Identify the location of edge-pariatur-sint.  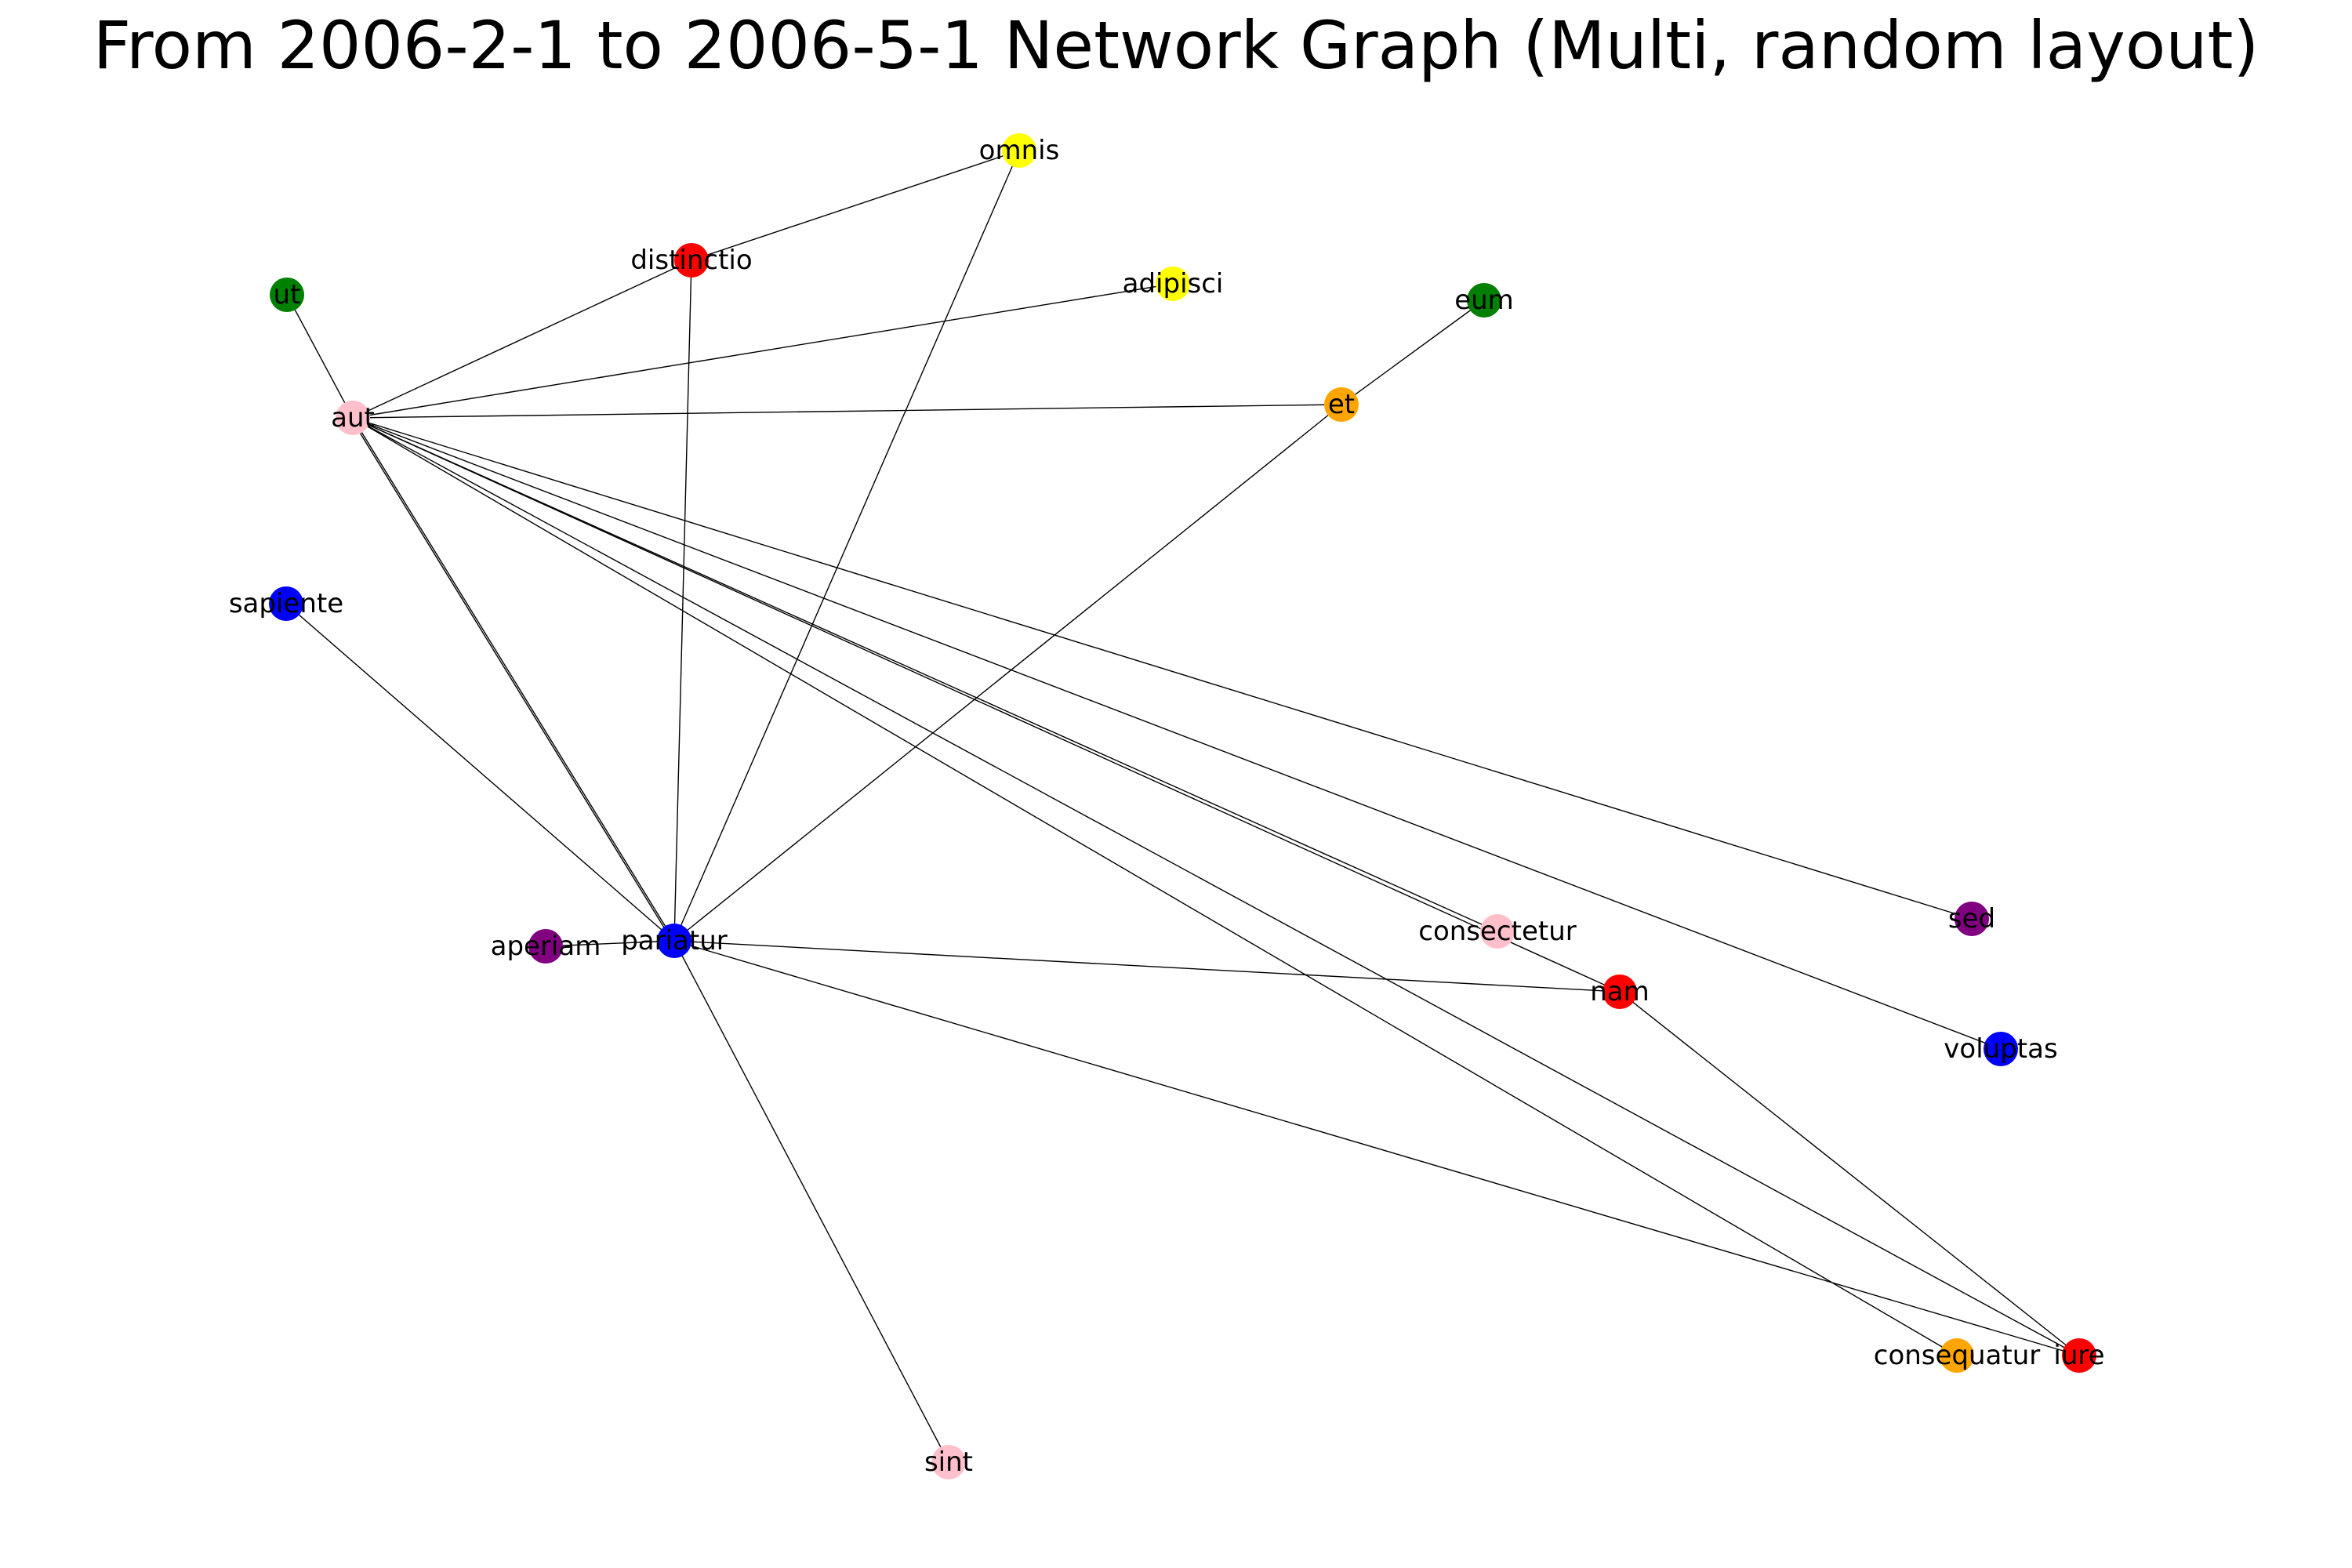
(811, 1201).